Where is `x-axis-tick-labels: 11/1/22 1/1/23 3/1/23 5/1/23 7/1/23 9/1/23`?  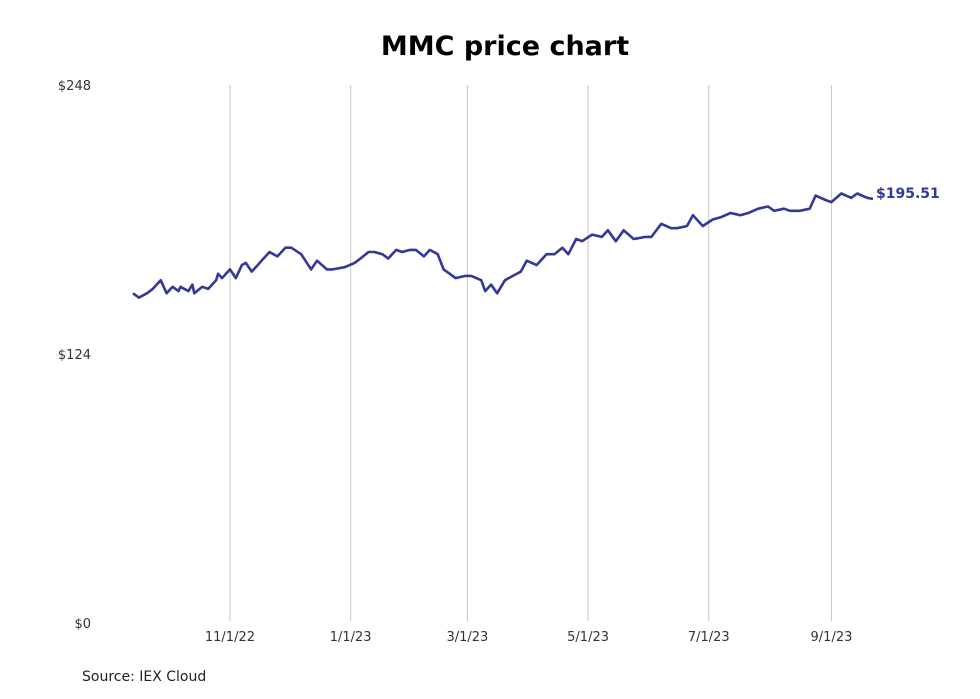
x-axis-tick-labels: 11/1/22 1/1/23 3/1/23 5/1/23 7/1/23 9/1/23 is located at coordinates (528, 637).